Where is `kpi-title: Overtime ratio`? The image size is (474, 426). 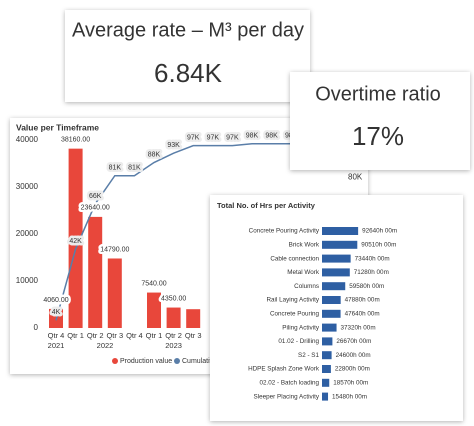
kpi-title: Overtime ratio is located at coordinates (378, 94).